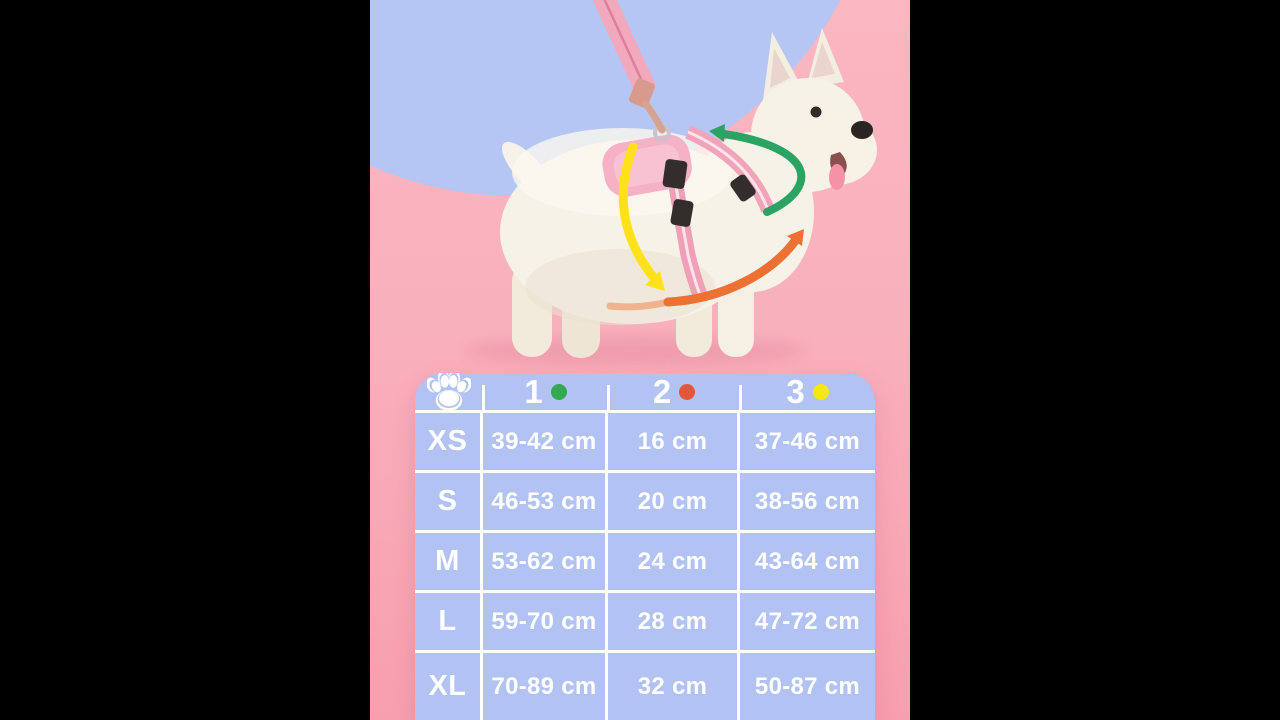 Image resolution: width=1280 pixels, height=720 pixels. What do you see at coordinates (449, 686) in the screenshot?
I see `size-label-xl: XL` at bounding box center [449, 686].